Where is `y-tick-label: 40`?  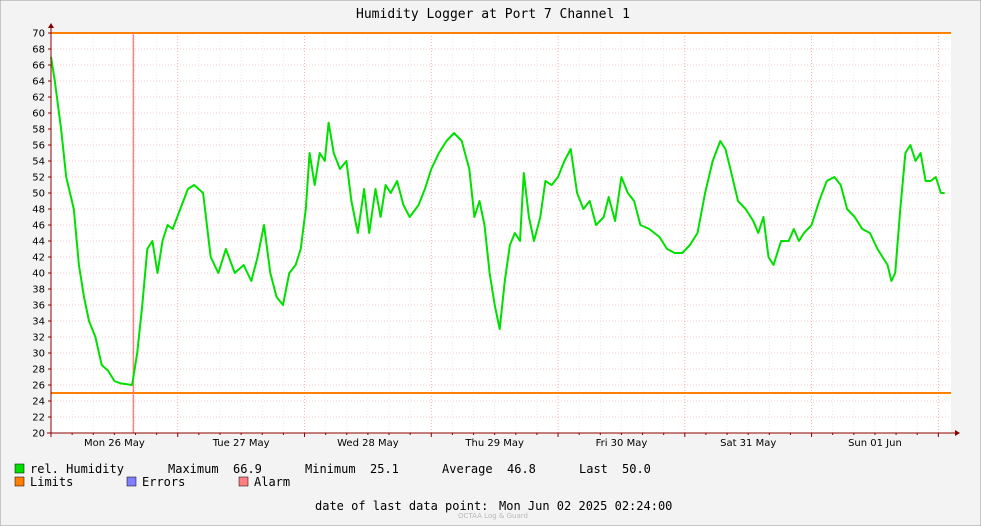 y-tick-label: 40 is located at coordinates (38, 274).